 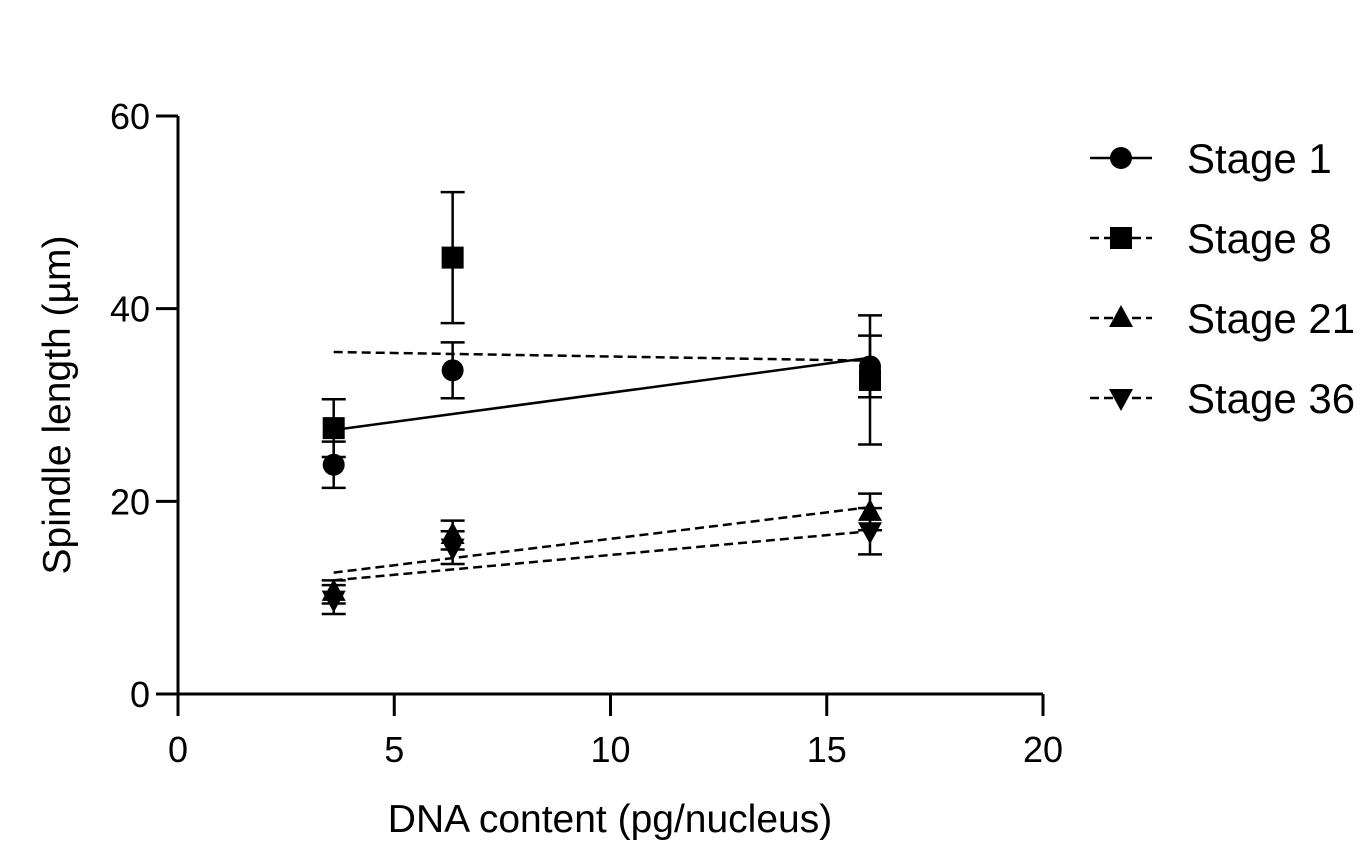 I want to click on x-tick-label: 10, so click(x=610, y=749).